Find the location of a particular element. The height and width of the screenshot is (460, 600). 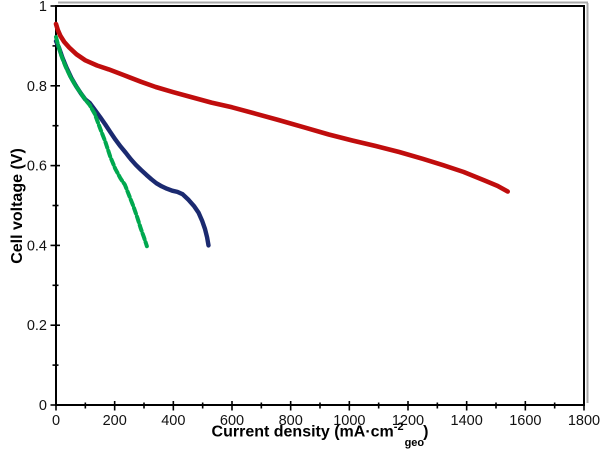

x-tick-label: 1600 is located at coordinates (525, 421).